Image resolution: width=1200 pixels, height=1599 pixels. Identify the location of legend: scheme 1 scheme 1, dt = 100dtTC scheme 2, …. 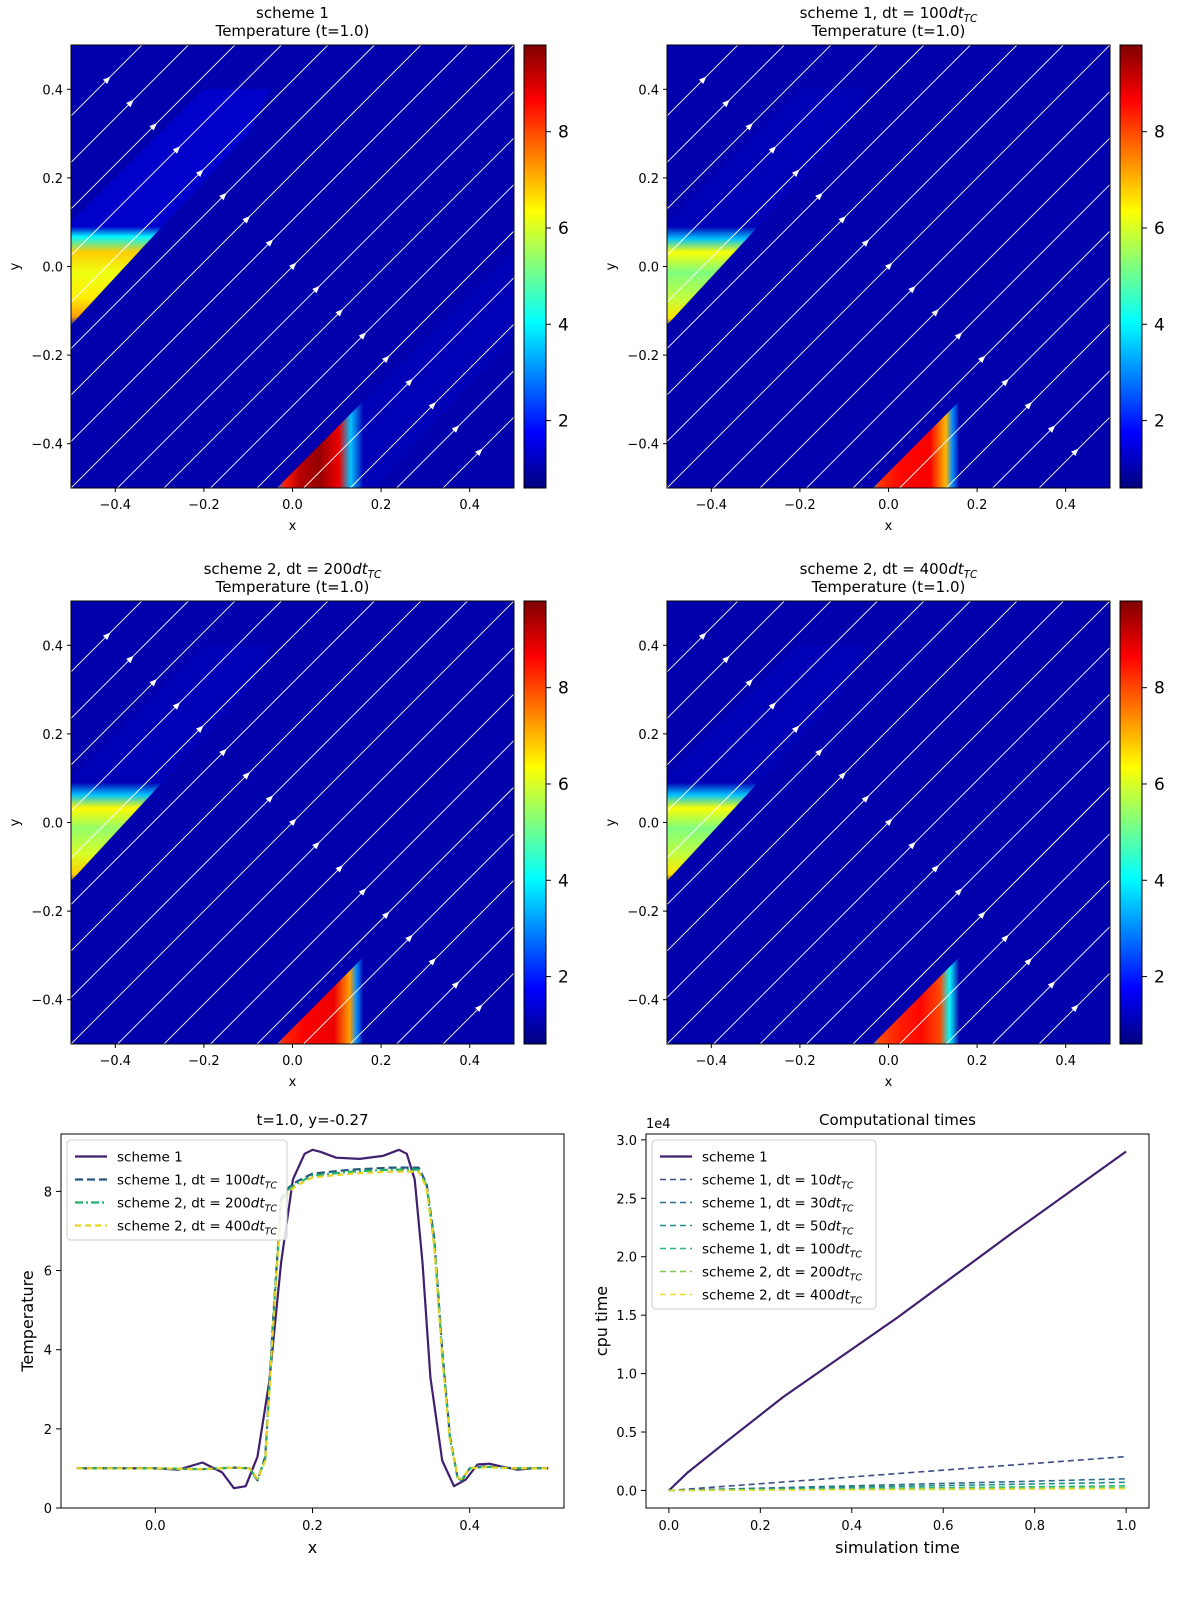
(177, 1190).